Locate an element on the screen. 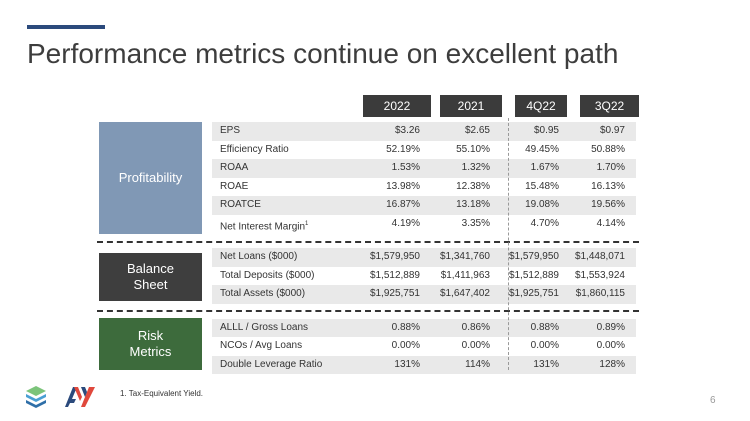  metric-name: Double Leverage Ratio is located at coordinates (271, 364).